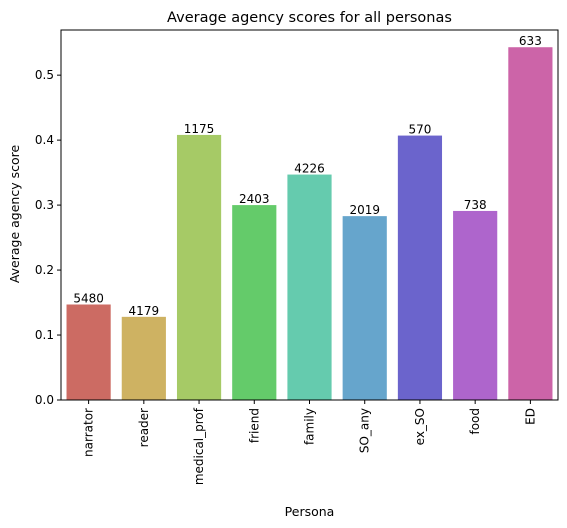 The width and height of the screenshot is (567, 528). What do you see at coordinates (420, 267) in the screenshot?
I see `bar-ex_SO` at bounding box center [420, 267].